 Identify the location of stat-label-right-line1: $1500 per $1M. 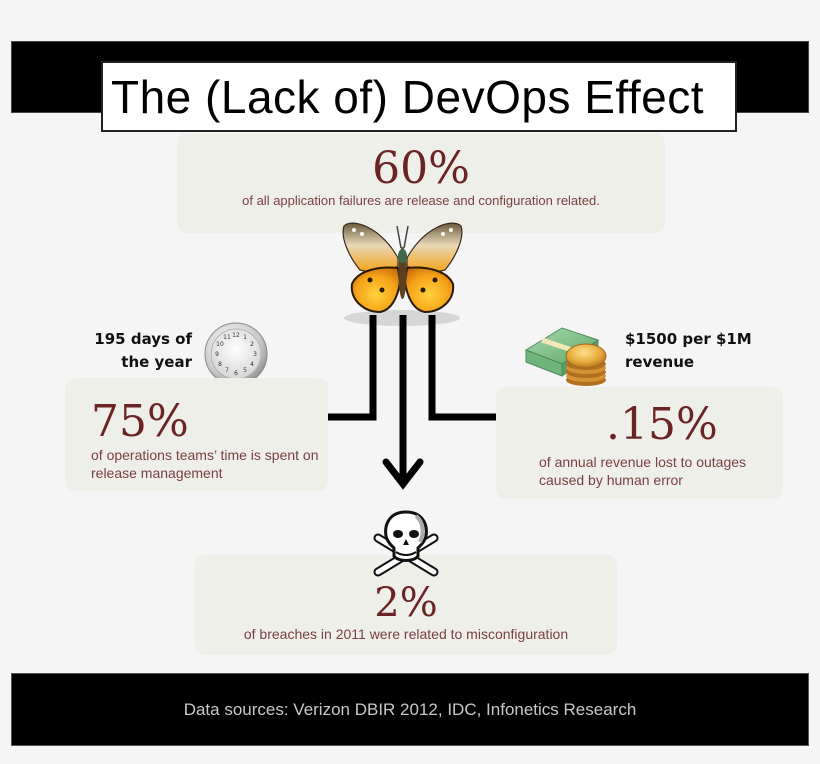
(688, 339).